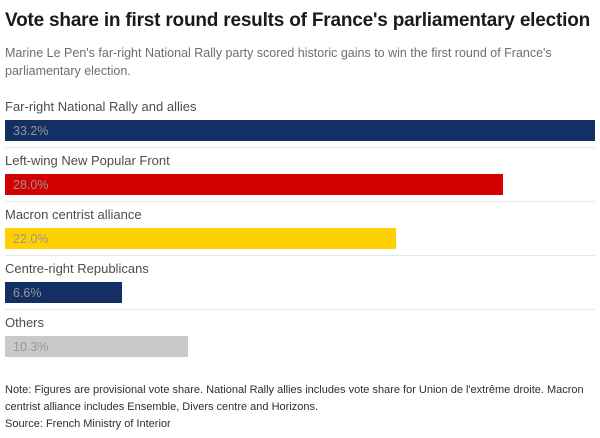 The width and height of the screenshot is (600, 438). Describe the element at coordinates (88, 424) in the screenshot. I see `source-line: Source: French Ministry of Interior` at that location.